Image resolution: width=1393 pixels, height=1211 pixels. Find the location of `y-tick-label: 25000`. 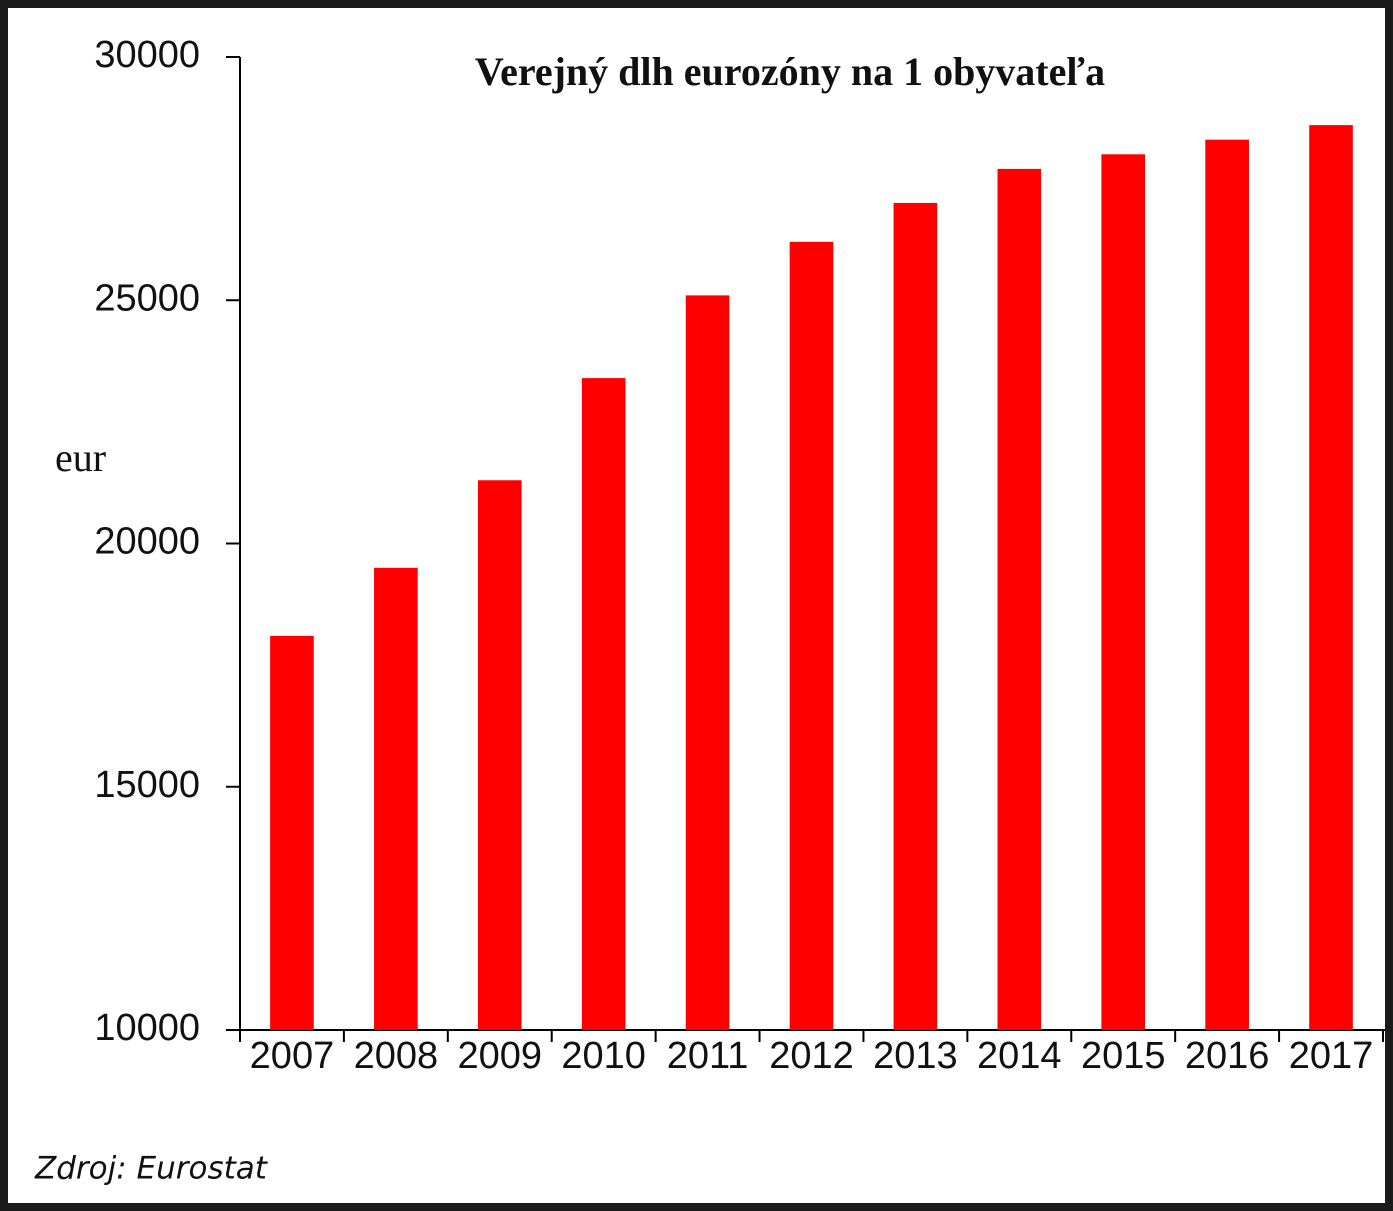

y-tick-label: 25000 is located at coordinates (147, 298).